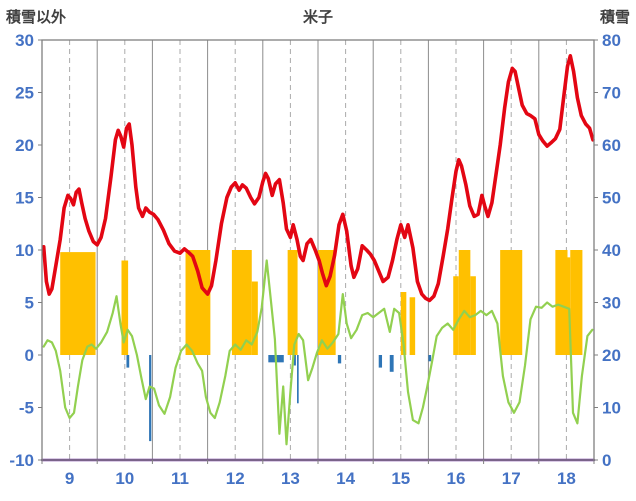  What do you see at coordinates (24, 93) in the screenshot?
I see `left-axis-tick-label: 25` at bounding box center [24, 93].